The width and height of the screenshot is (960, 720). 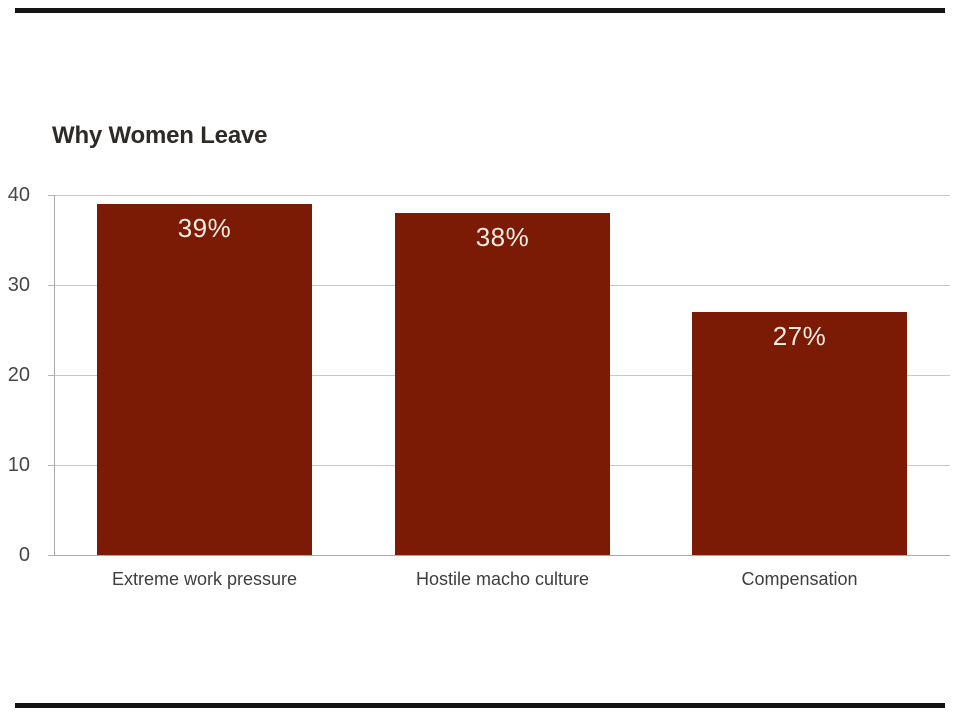 What do you see at coordinates (204, 579) in the screenshot?
I see `category-label-1: Extreme work pressure` at bounding box center [204, 579].